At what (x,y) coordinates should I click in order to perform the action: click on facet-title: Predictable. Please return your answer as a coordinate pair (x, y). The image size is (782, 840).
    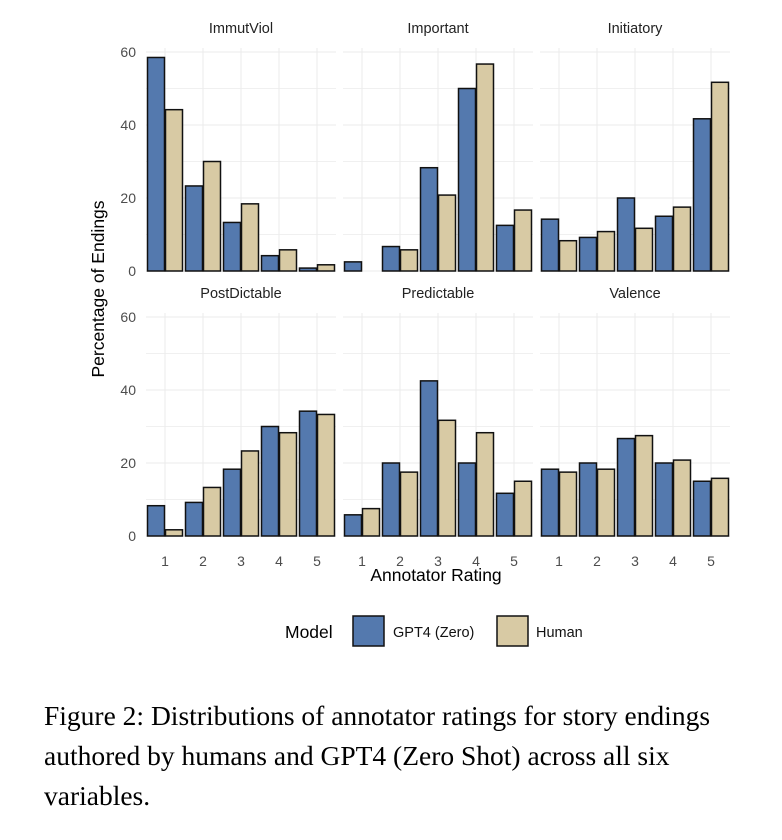
    Looking at the image, I should click on (438, 294).